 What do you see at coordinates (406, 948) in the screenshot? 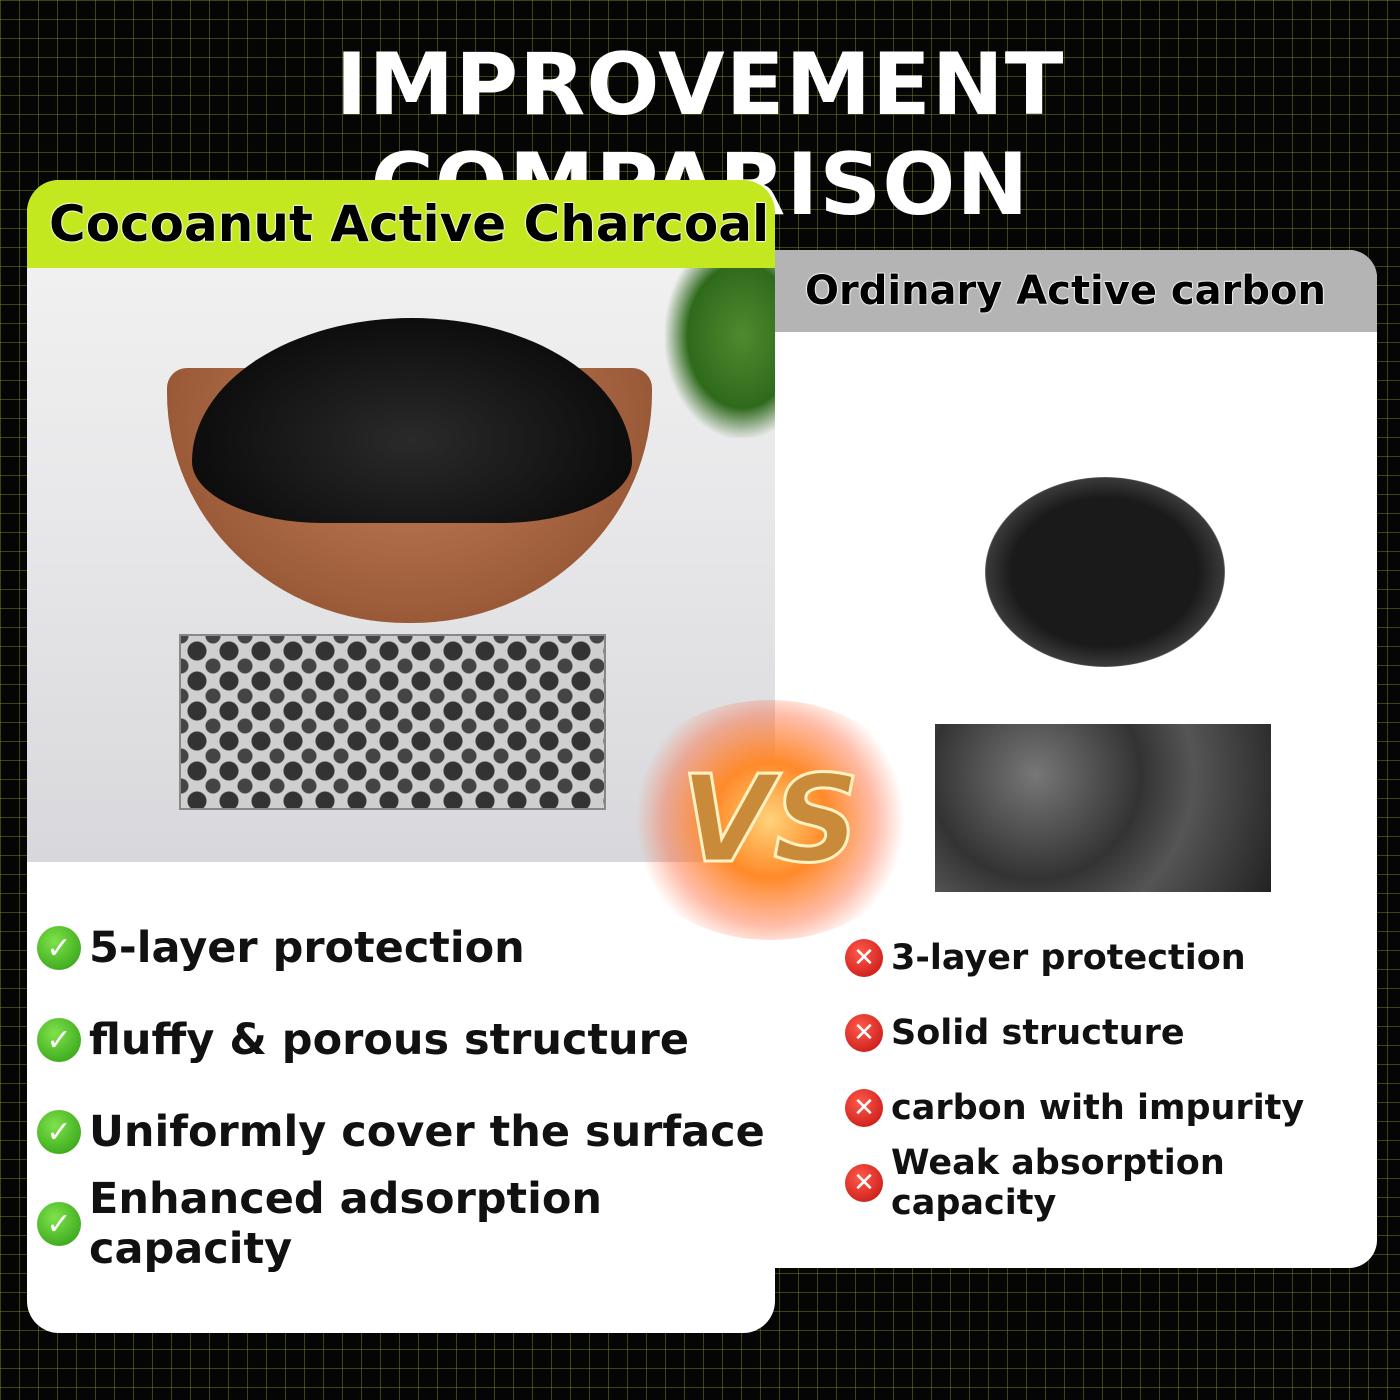
I see `list-item: ✓ 5-layer protection` at bounding box center [406, 948].